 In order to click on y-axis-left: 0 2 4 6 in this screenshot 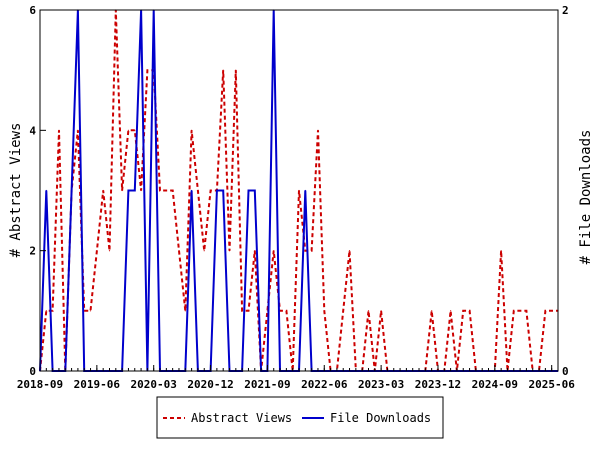, I will do `click(37, 191)`.